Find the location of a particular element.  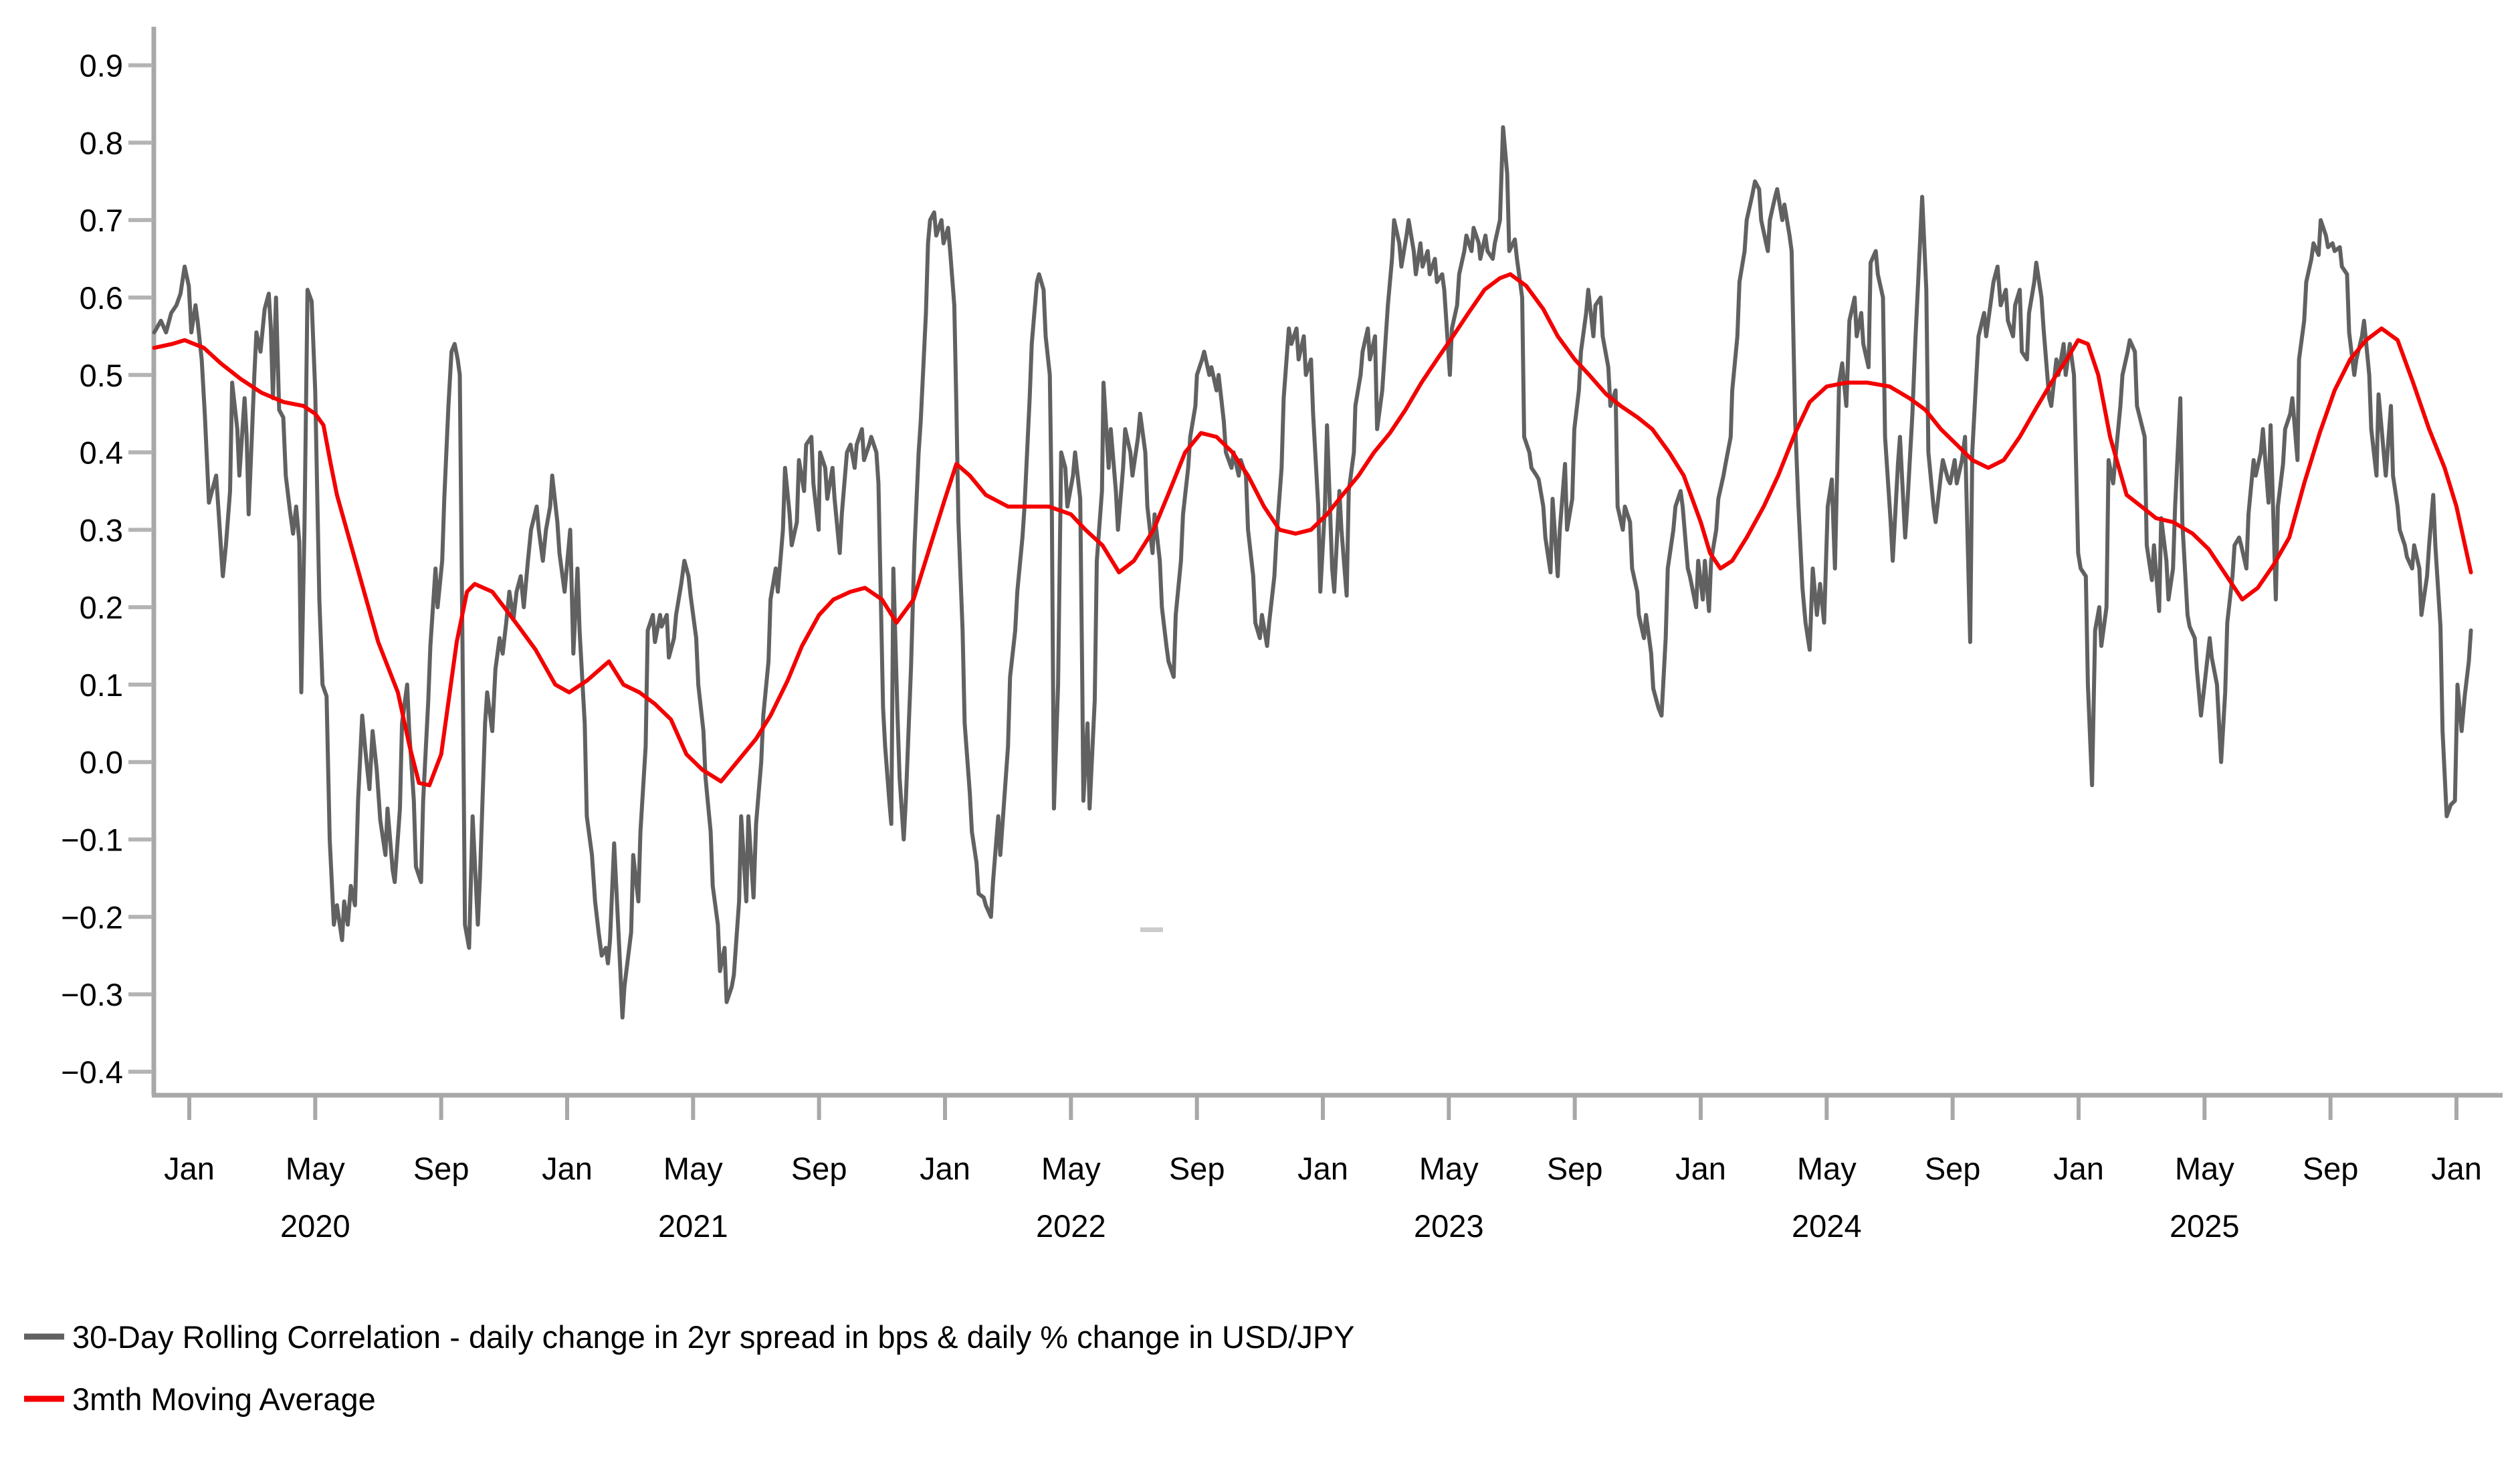

x-year-label: 2025 is located at coordinates (2205, 1226).